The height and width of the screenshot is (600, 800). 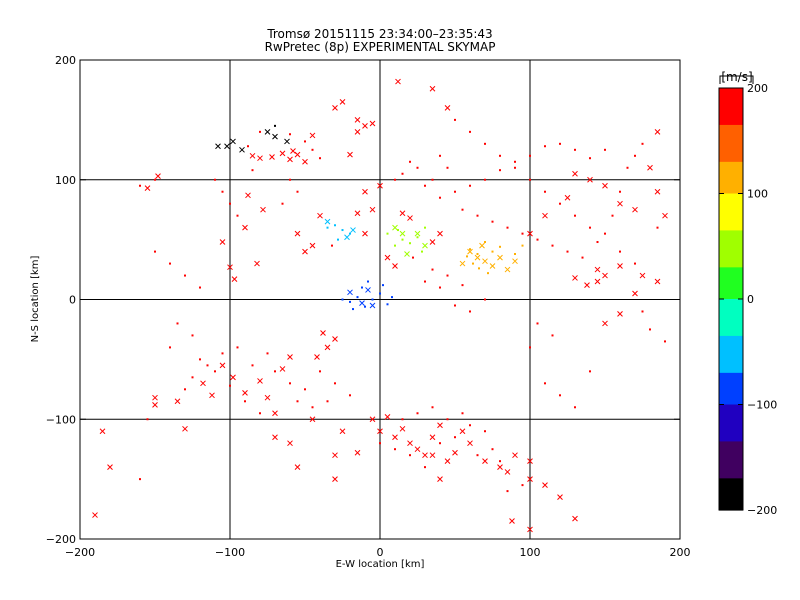 What do you see at coordinates (61, 419) in the screenshot?
I see `y-tick-label: −100` at bounding box center [61, 419].